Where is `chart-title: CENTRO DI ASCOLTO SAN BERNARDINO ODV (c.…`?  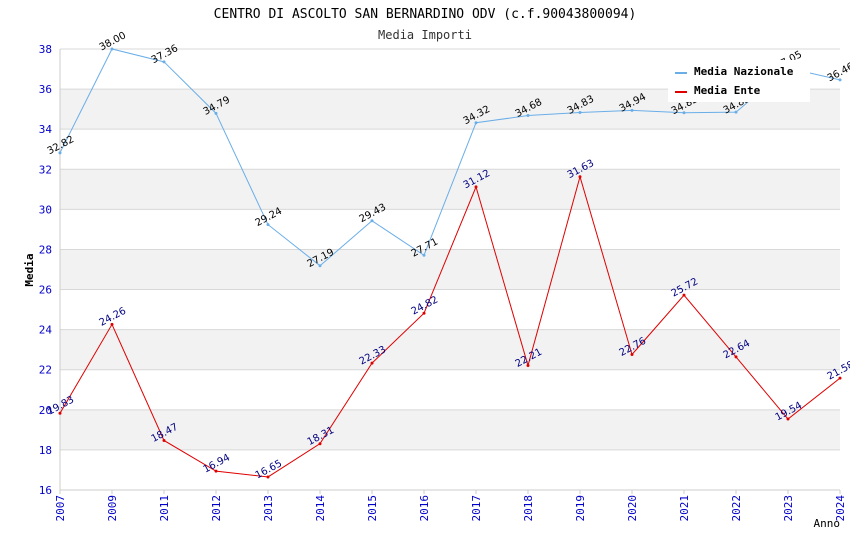 chart-title: CENTRO DI ASCOLTO SAN BERNARDINO ODV (c.… is located at coordinates (425, 14).